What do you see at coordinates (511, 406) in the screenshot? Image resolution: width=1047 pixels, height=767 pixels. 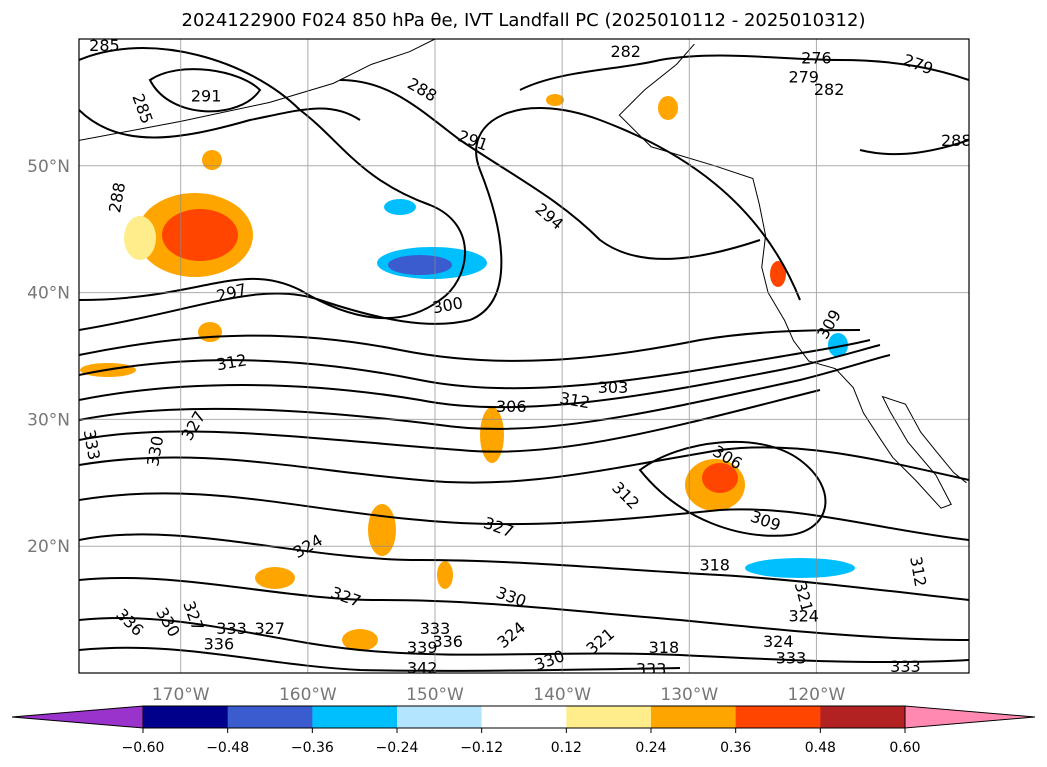 I see `contour-label: 306` at bounding box center [511, 406].